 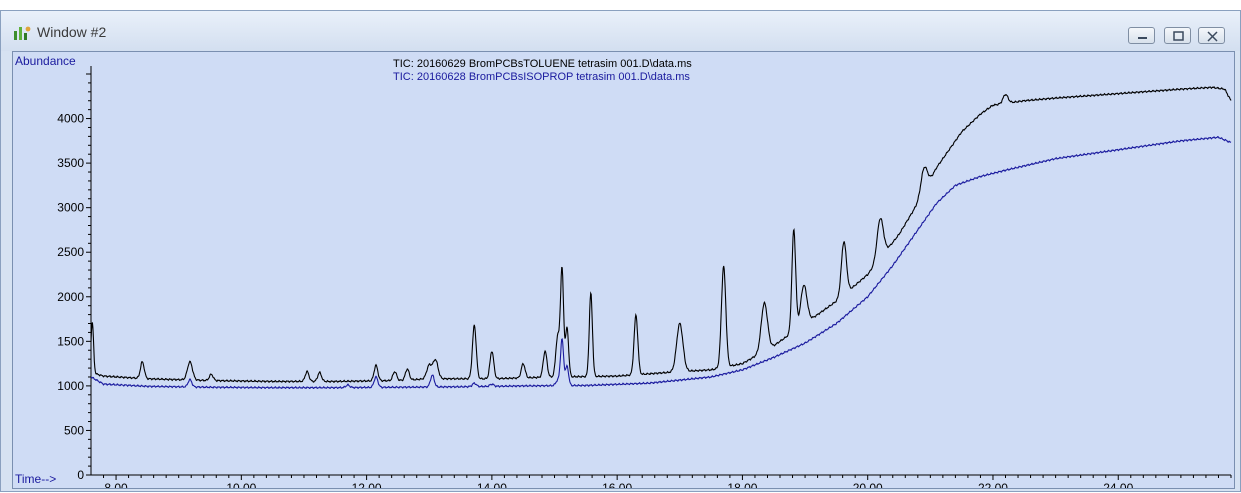 What do you see at coordinates (74, 430) in the screenshot?
I see `y-tick-label: 500` at bounding box center [74, 430].